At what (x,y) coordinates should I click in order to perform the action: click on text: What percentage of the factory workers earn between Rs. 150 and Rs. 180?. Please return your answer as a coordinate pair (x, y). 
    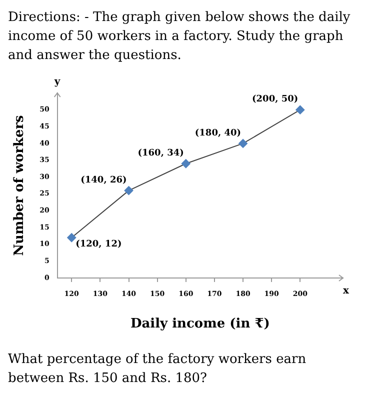
    Looking at the image, I should click on (158, 369).